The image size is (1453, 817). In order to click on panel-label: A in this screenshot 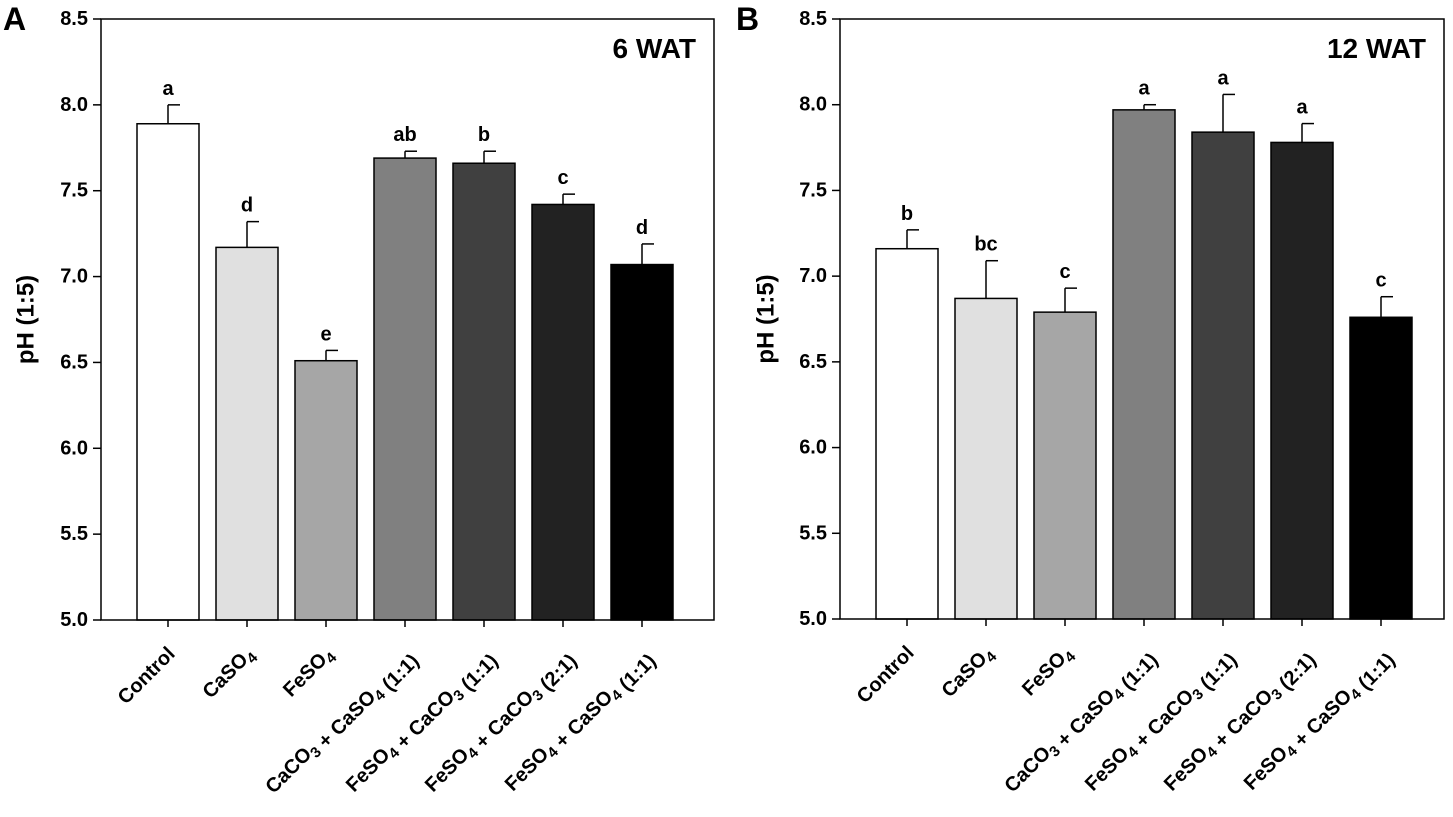, I will do `click(14, 19)`.